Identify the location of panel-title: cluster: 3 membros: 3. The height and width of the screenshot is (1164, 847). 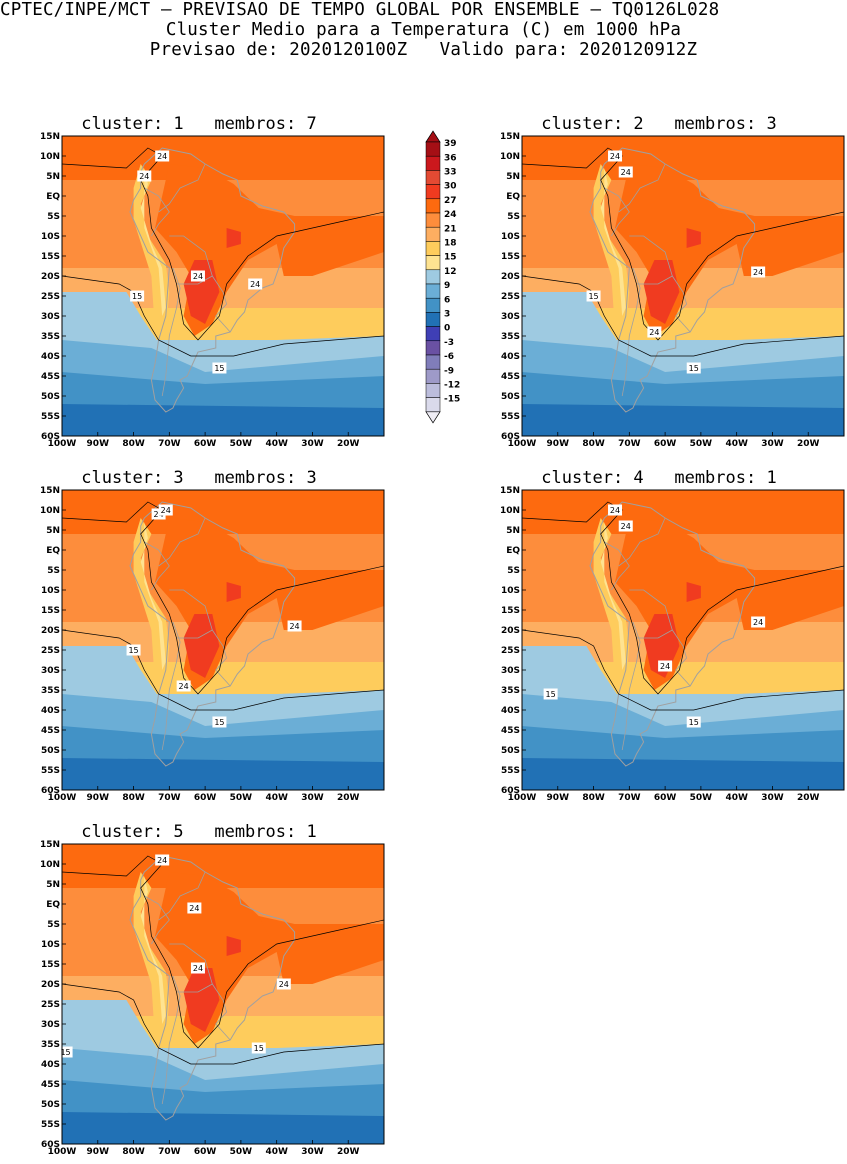
(199, 478).